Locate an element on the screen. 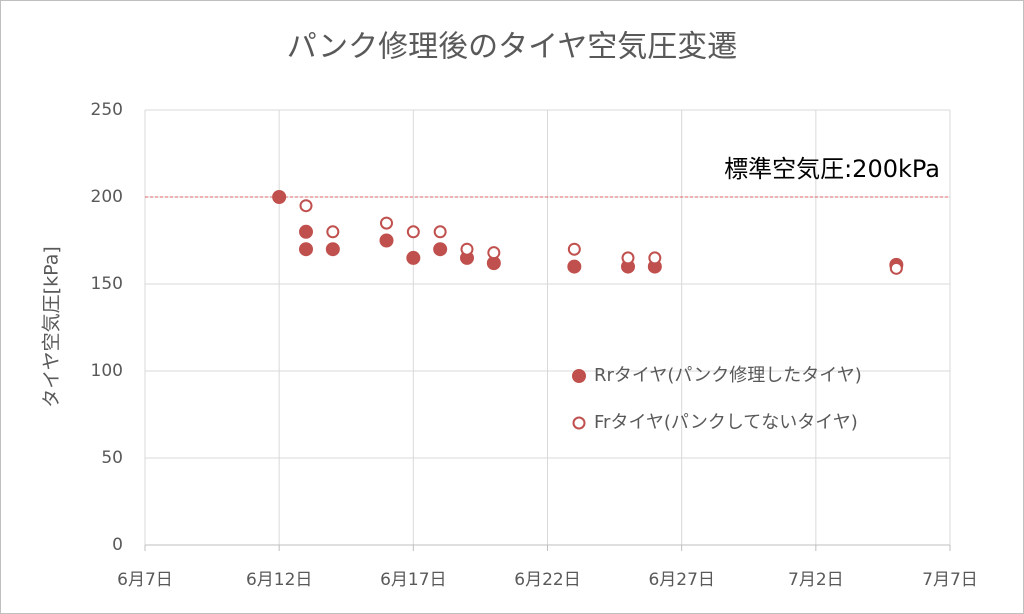 Image resolution: width=1024 pixels, height=614 pixels. x-tick-label: 7月2日 is located at coordinates (816, 580).